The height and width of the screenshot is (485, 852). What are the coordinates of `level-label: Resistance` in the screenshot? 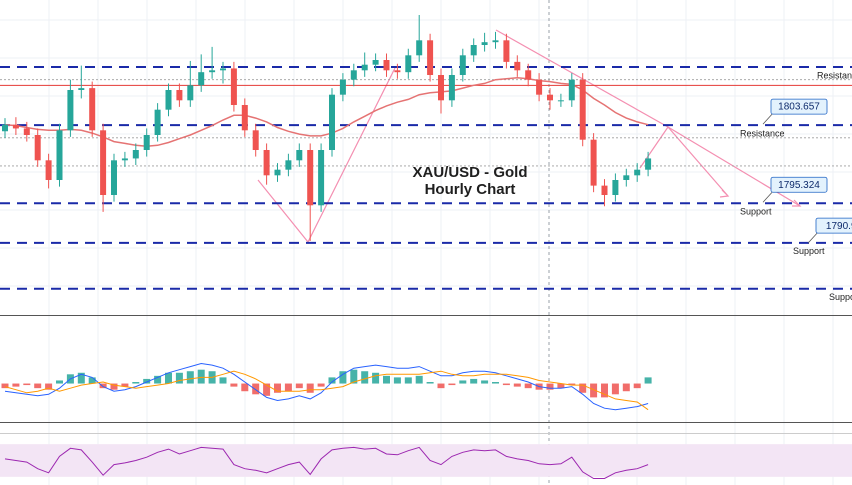 It's located at (834, 75).